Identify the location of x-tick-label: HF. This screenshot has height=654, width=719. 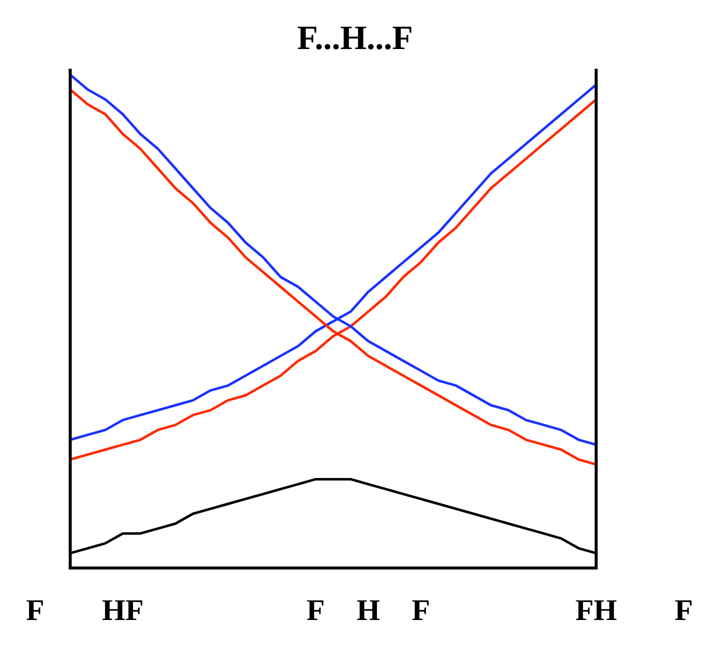
(123, 610).